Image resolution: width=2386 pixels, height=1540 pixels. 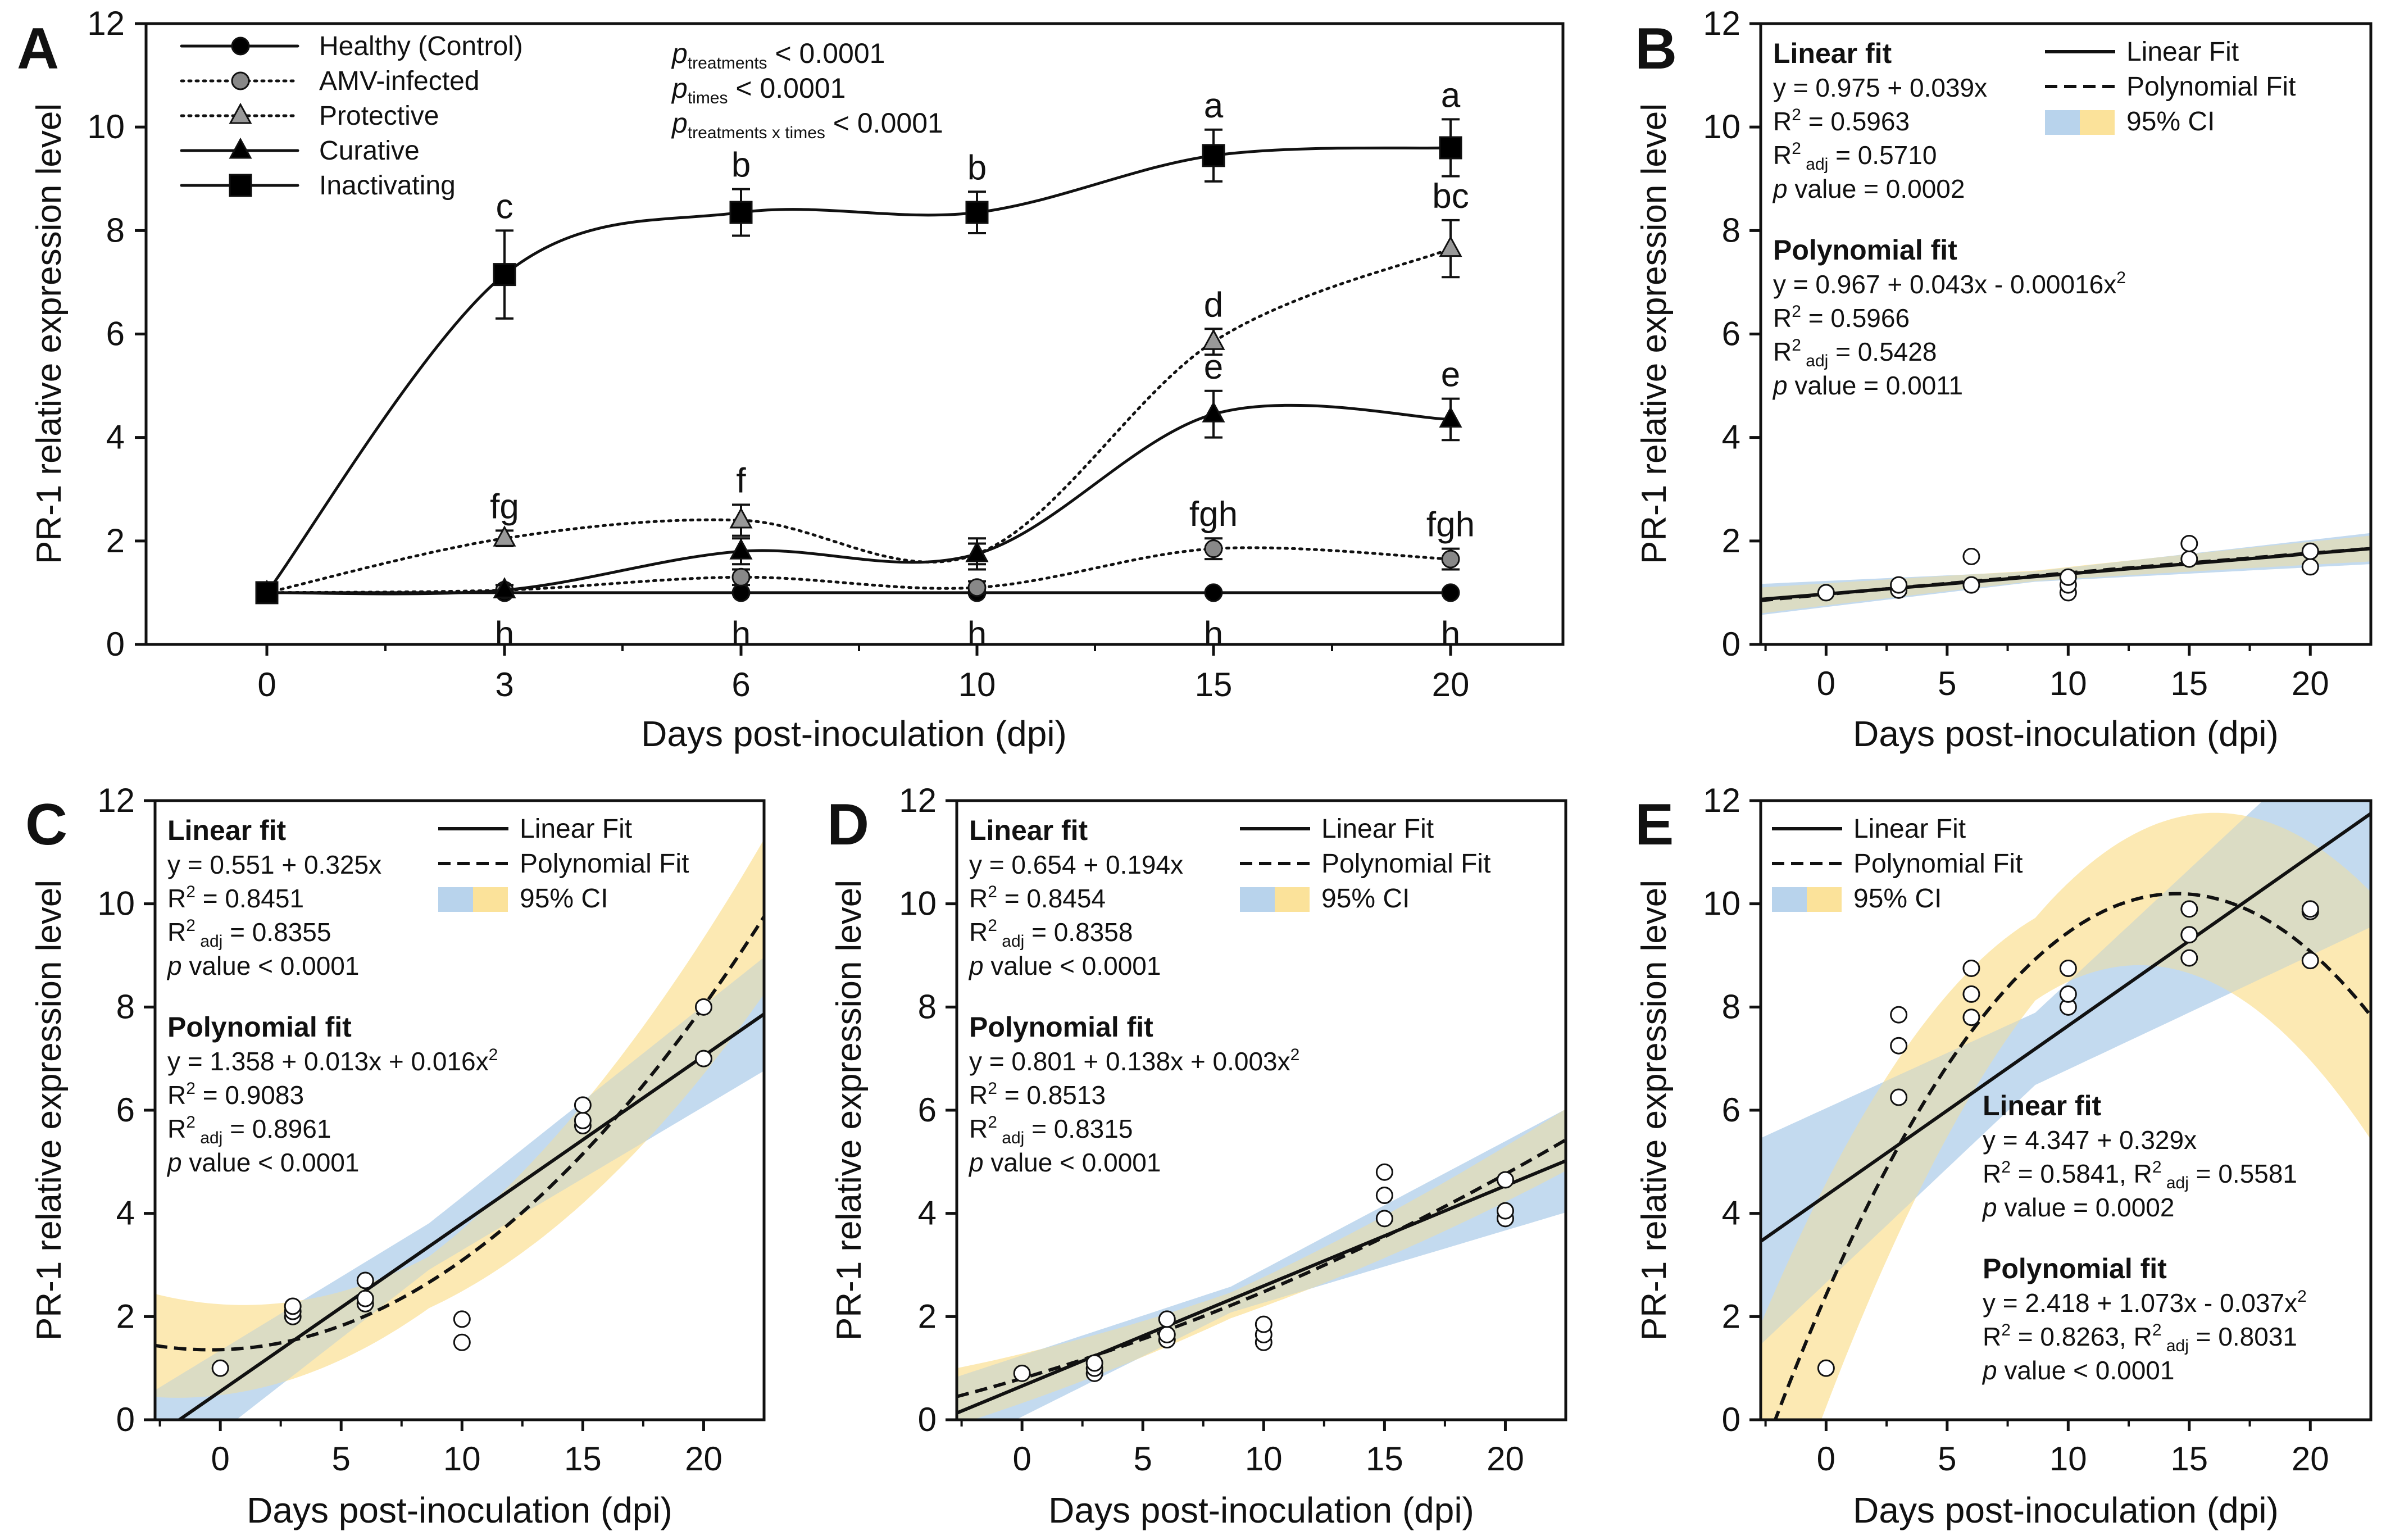 I want to click on stats-text: ptreatments < 0.0001, so click(x=778, y=55).